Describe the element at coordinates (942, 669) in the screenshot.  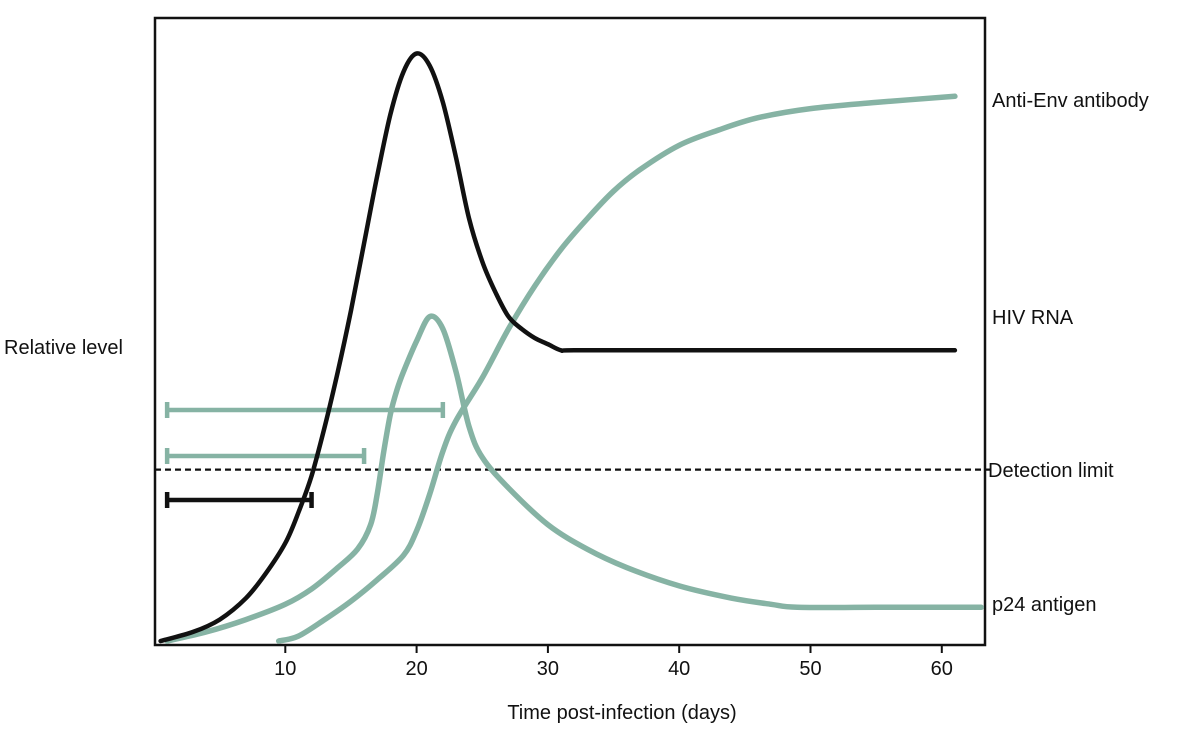
I see `x-tick-label: 60` at that location.